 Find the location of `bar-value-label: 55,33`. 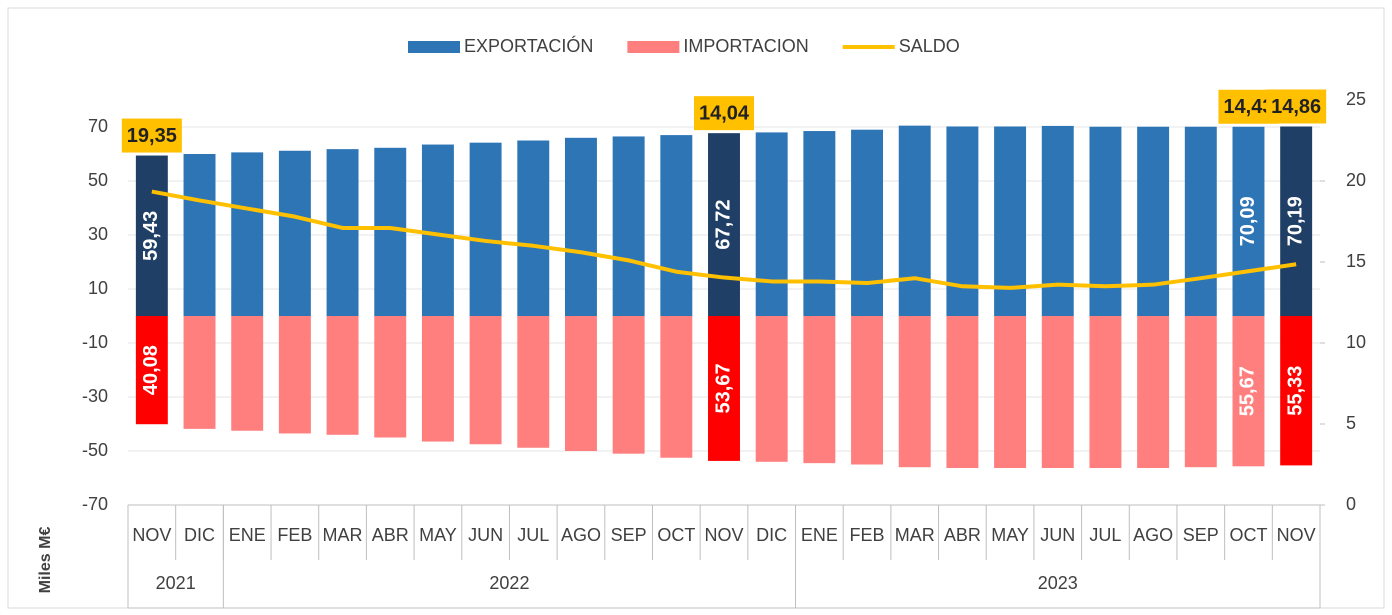

bar-value-label: 55,33 is located at coordinates (1295, 391).